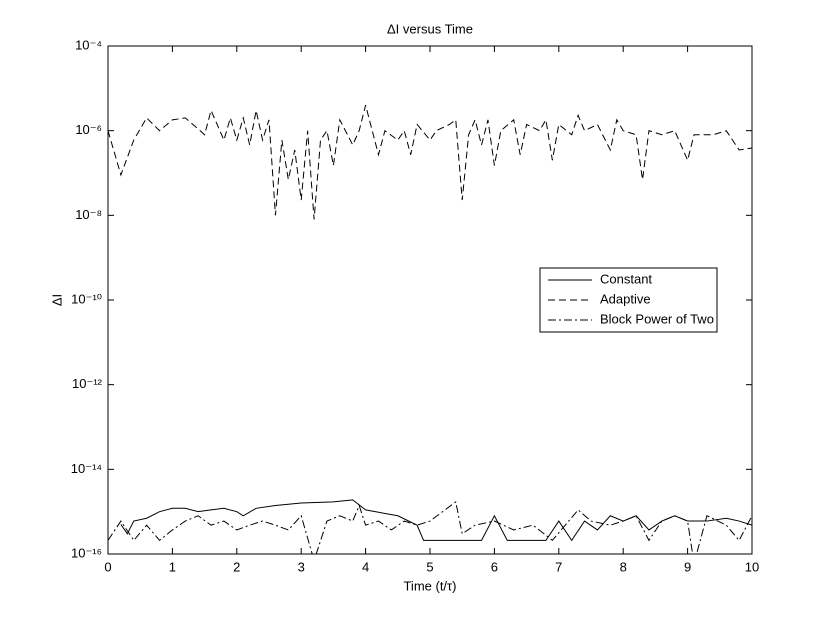  I want to click on y-tick-label: 10⁻⁸, so click(88, 214).